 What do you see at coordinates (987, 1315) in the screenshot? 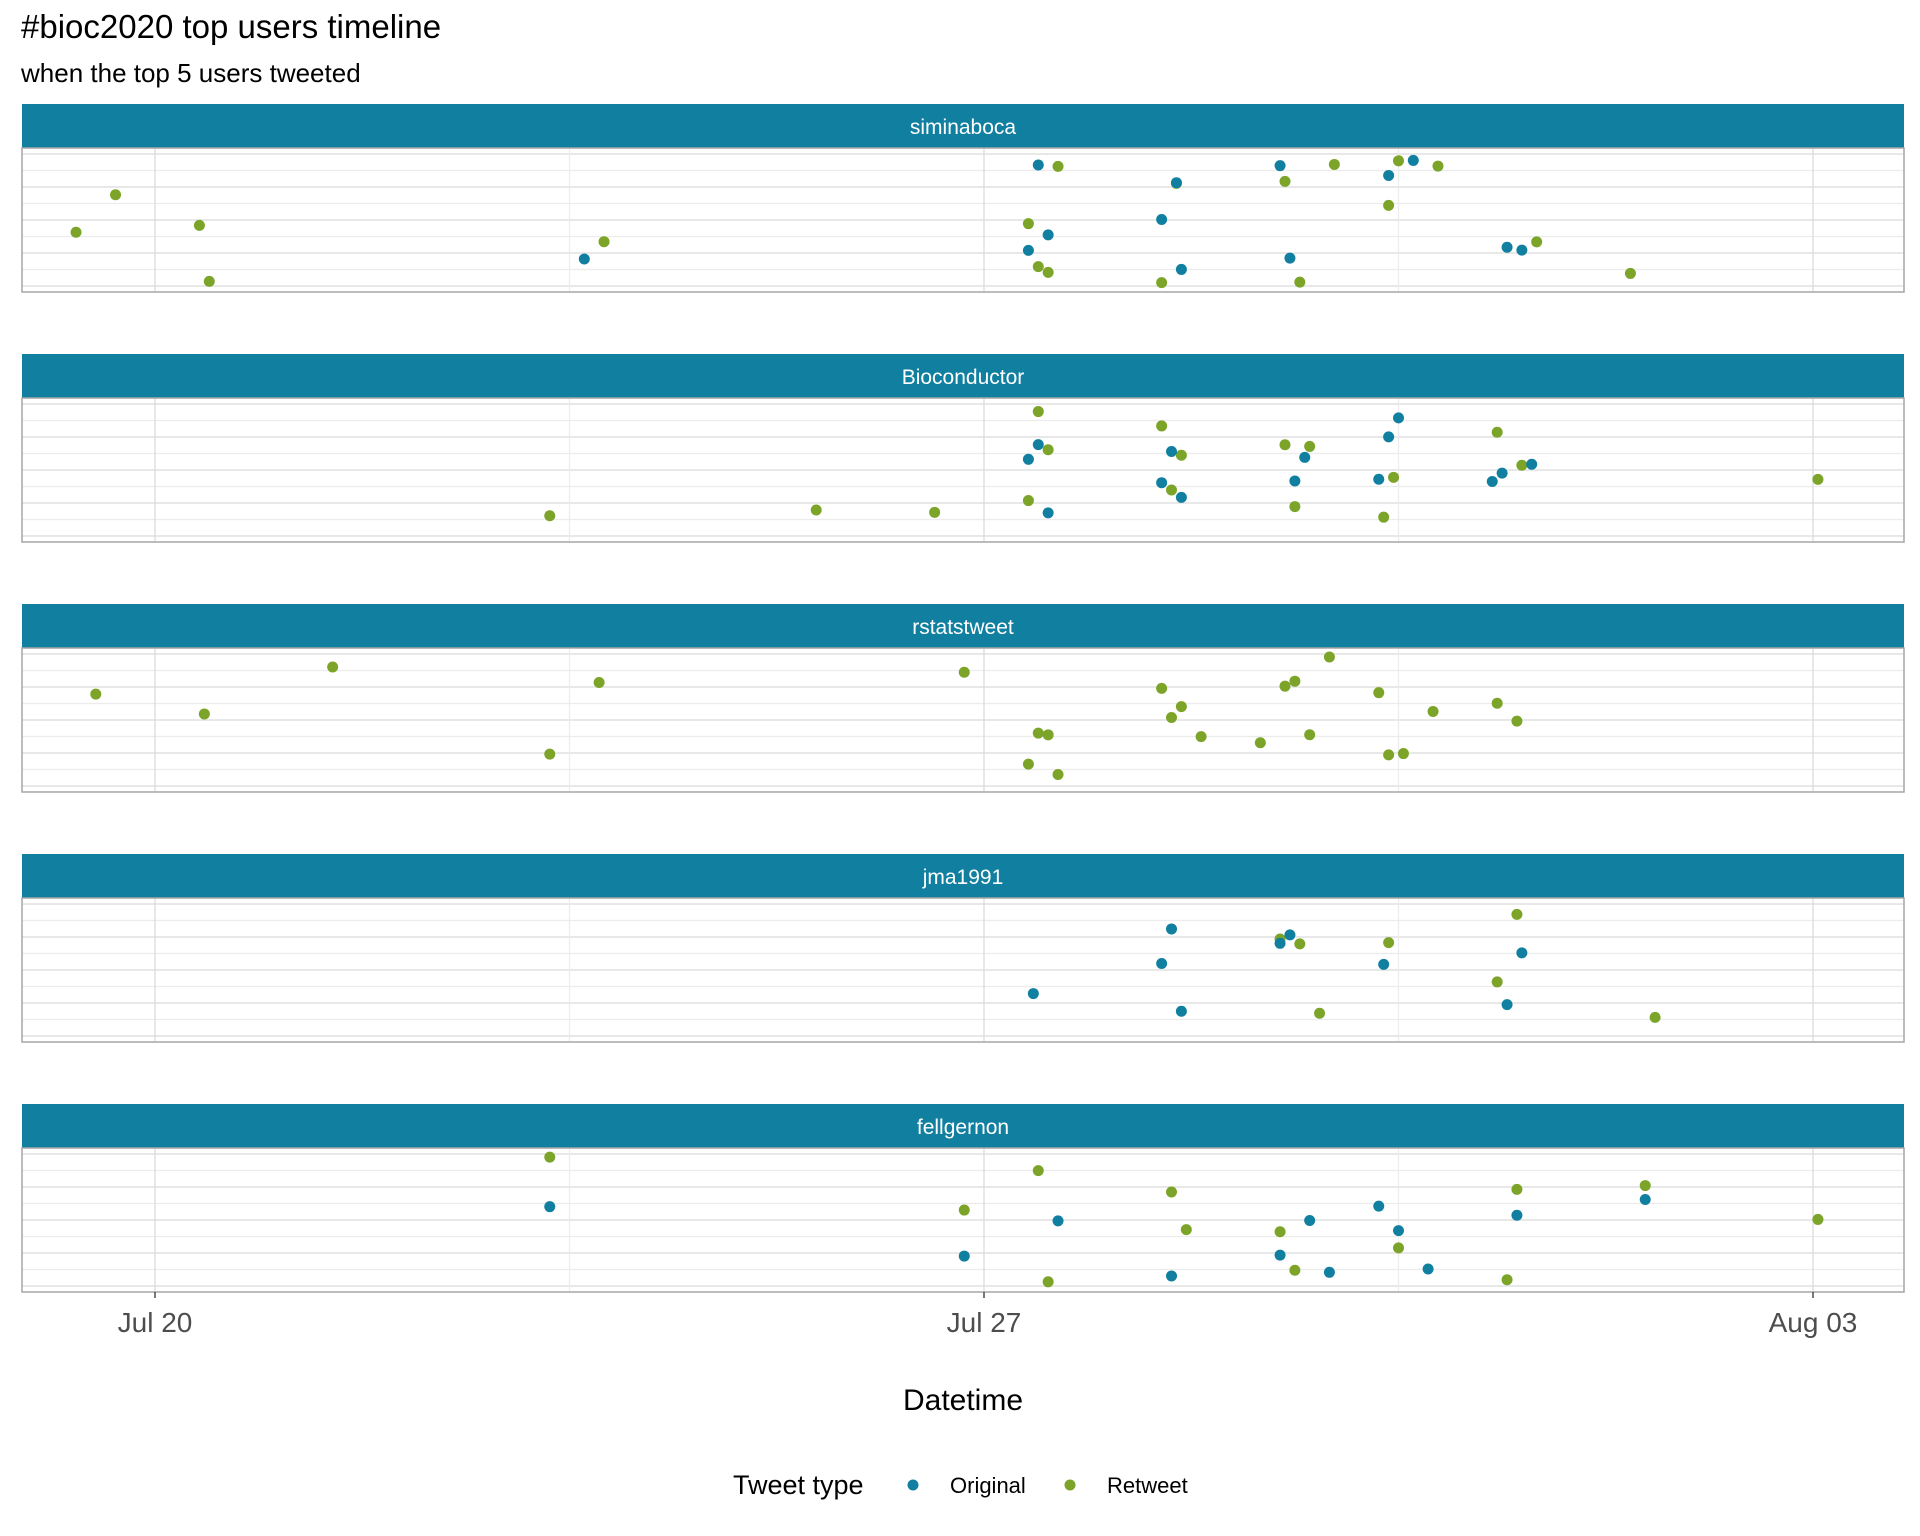
I see `x-axis: Jul 20 Jul 27 Aug 03` at bounding box center [987, 1315].